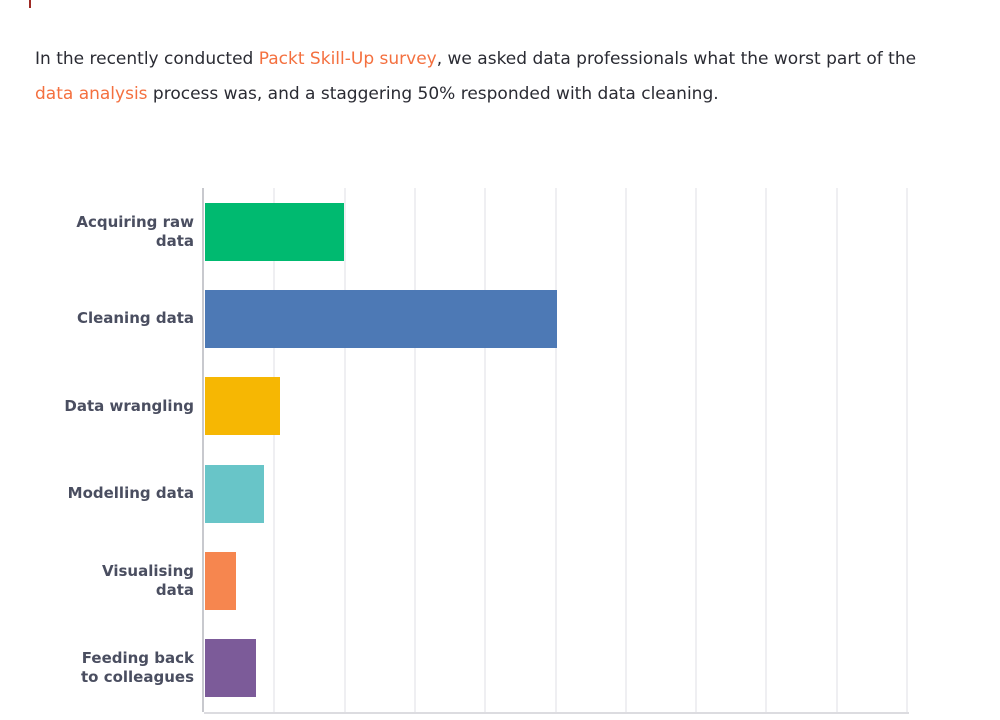 The image size is (1000, 720). I want to click on category-label-line: to colleagues, so click(137, 677).